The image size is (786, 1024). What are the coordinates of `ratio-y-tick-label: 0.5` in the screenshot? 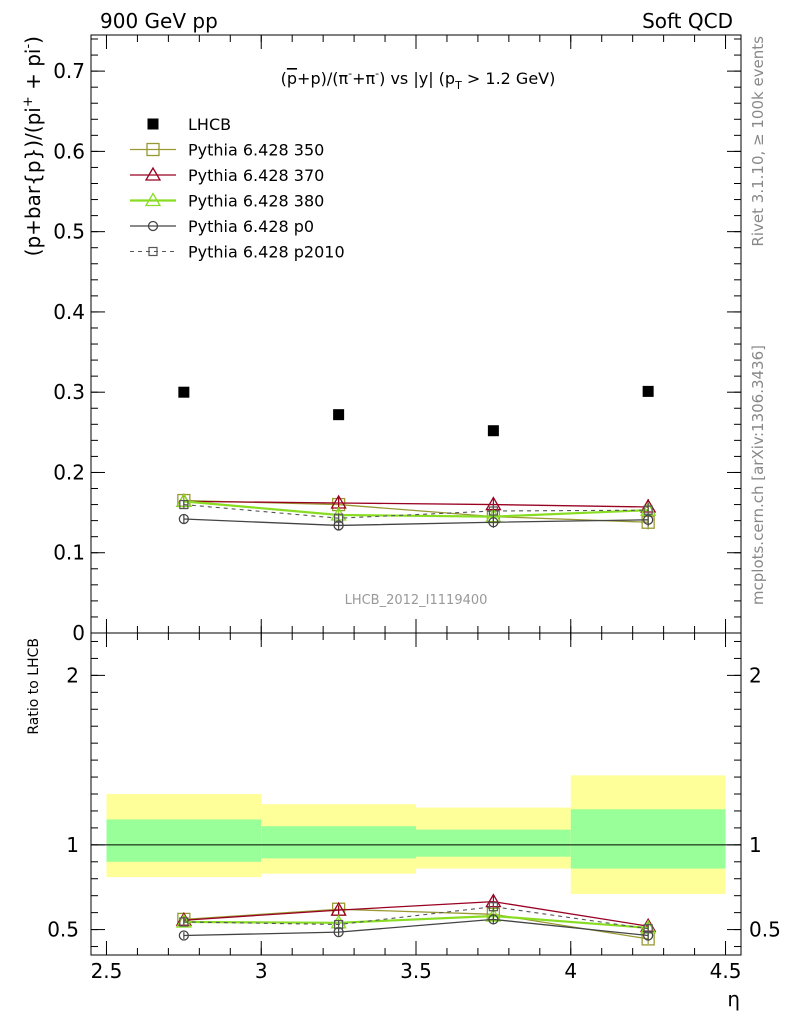 It's located at (63, 930).